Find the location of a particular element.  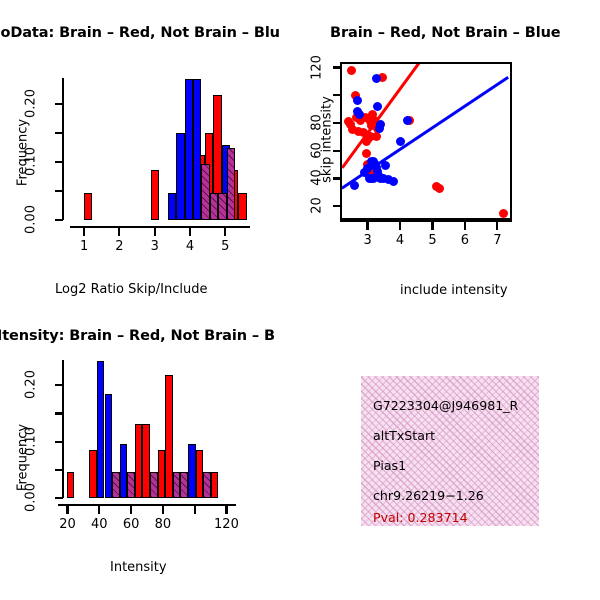

y-axis-tick-label: 80 is located at coordinates (317, 122).